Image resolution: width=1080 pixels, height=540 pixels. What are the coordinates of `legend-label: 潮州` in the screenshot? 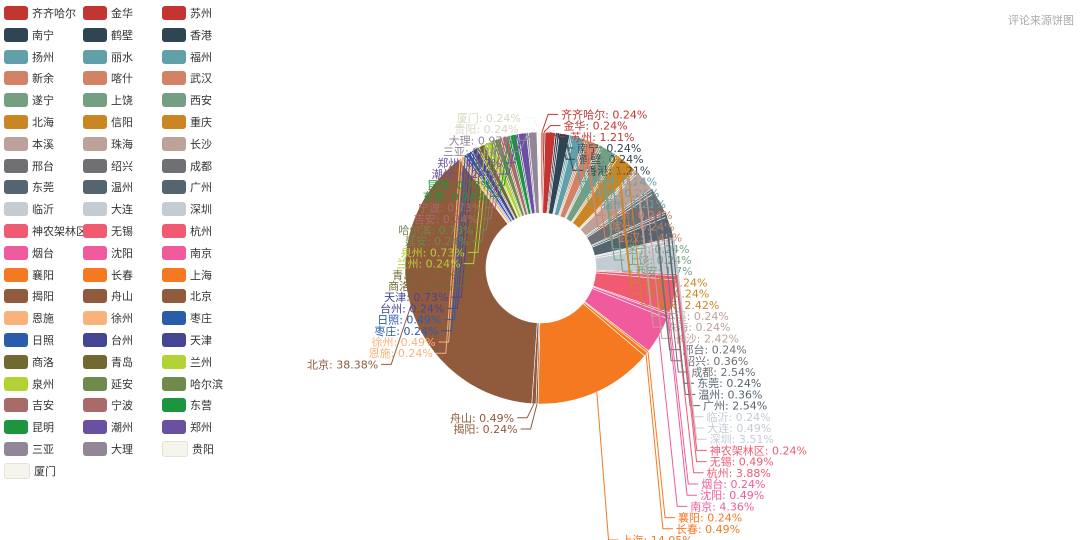 It's located at (122, 428).